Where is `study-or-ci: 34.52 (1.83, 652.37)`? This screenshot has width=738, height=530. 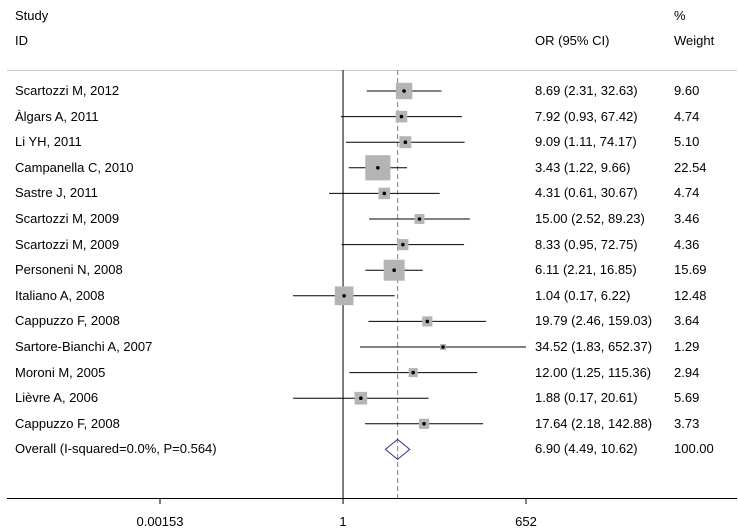
study-or-ci: 34.52 (1.83, 652.37) is located at coordinates (594, 346).